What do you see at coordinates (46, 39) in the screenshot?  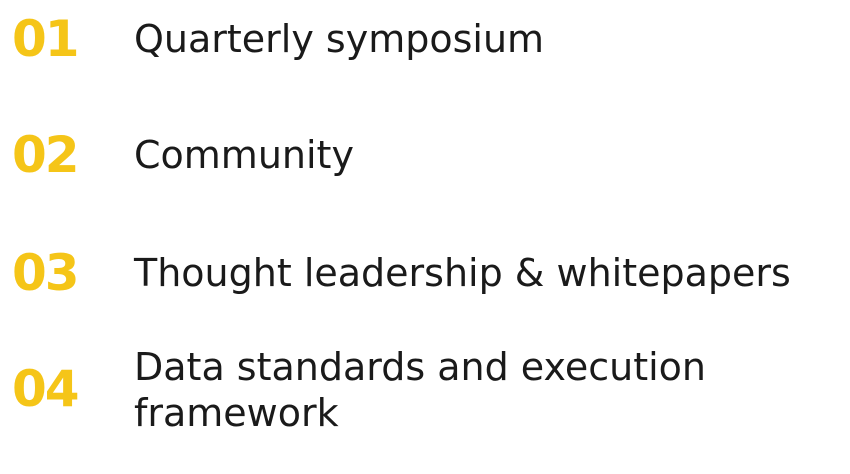 I see `item-number: 01` at bounding box center [46, 39].